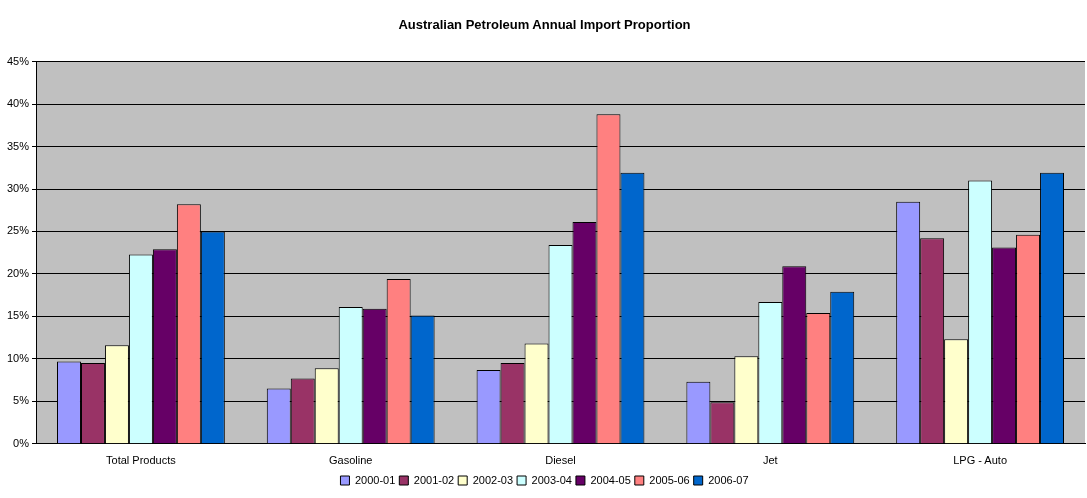 The width and height of the screenshot is (1087, 498). What do you see at coordinates (980, 460) in the screenshot?
I see `x-tick-label: LPG - Auto` at bounding box center [980, 460].